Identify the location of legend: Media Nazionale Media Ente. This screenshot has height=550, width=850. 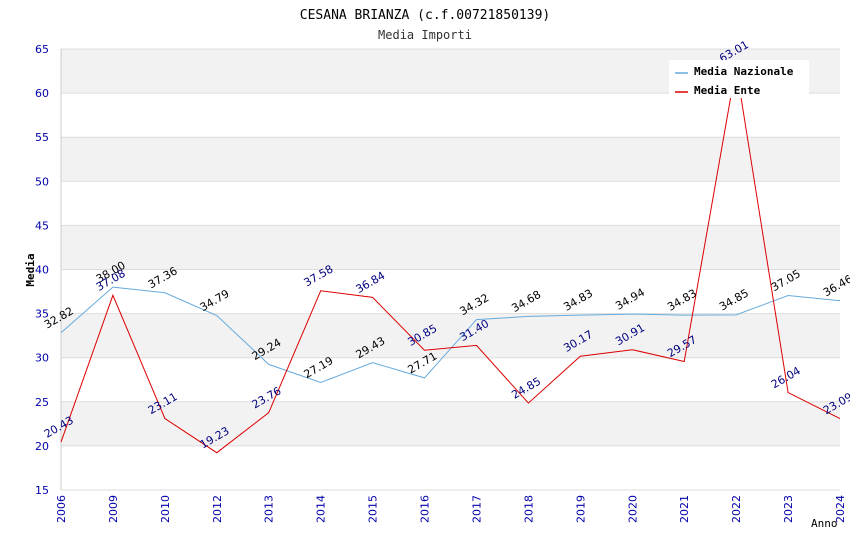
(739, 79).